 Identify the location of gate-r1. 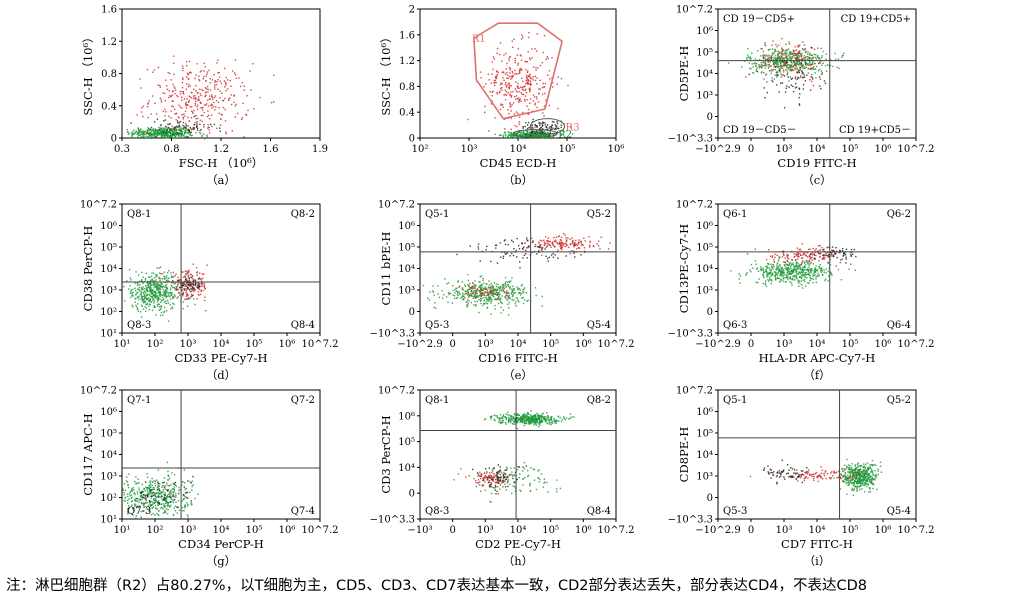
(518, 71).